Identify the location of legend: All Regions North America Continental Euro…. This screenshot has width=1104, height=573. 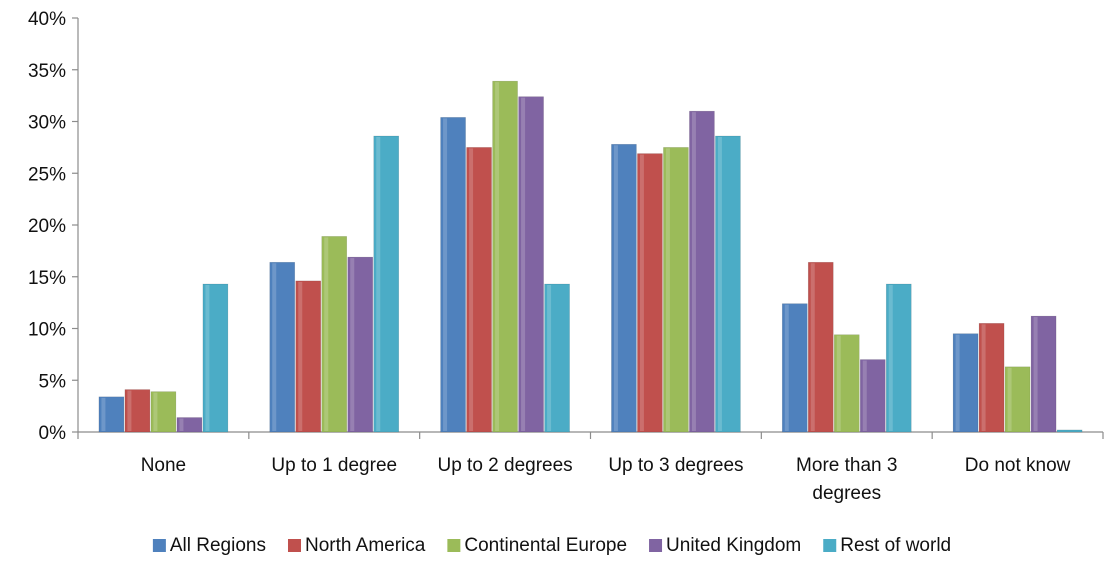
(552, 545).